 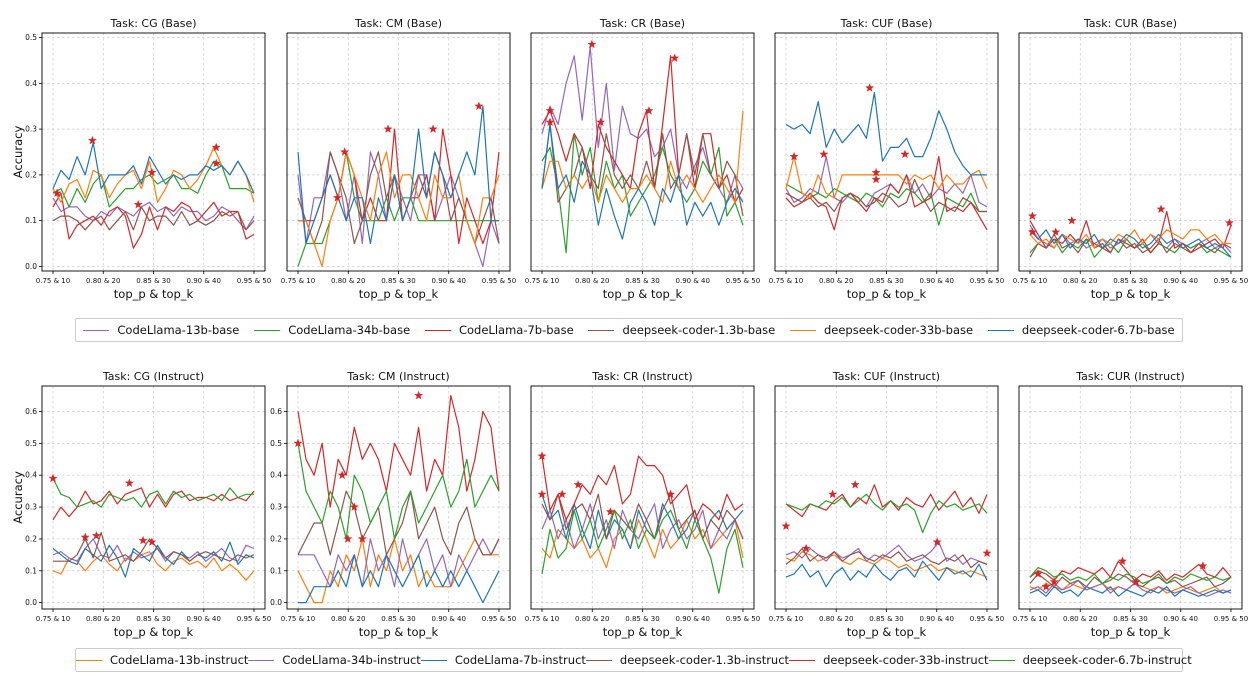 I want to click on legend-label: CodeLlama-7b-base, so click(x=516, y=330).